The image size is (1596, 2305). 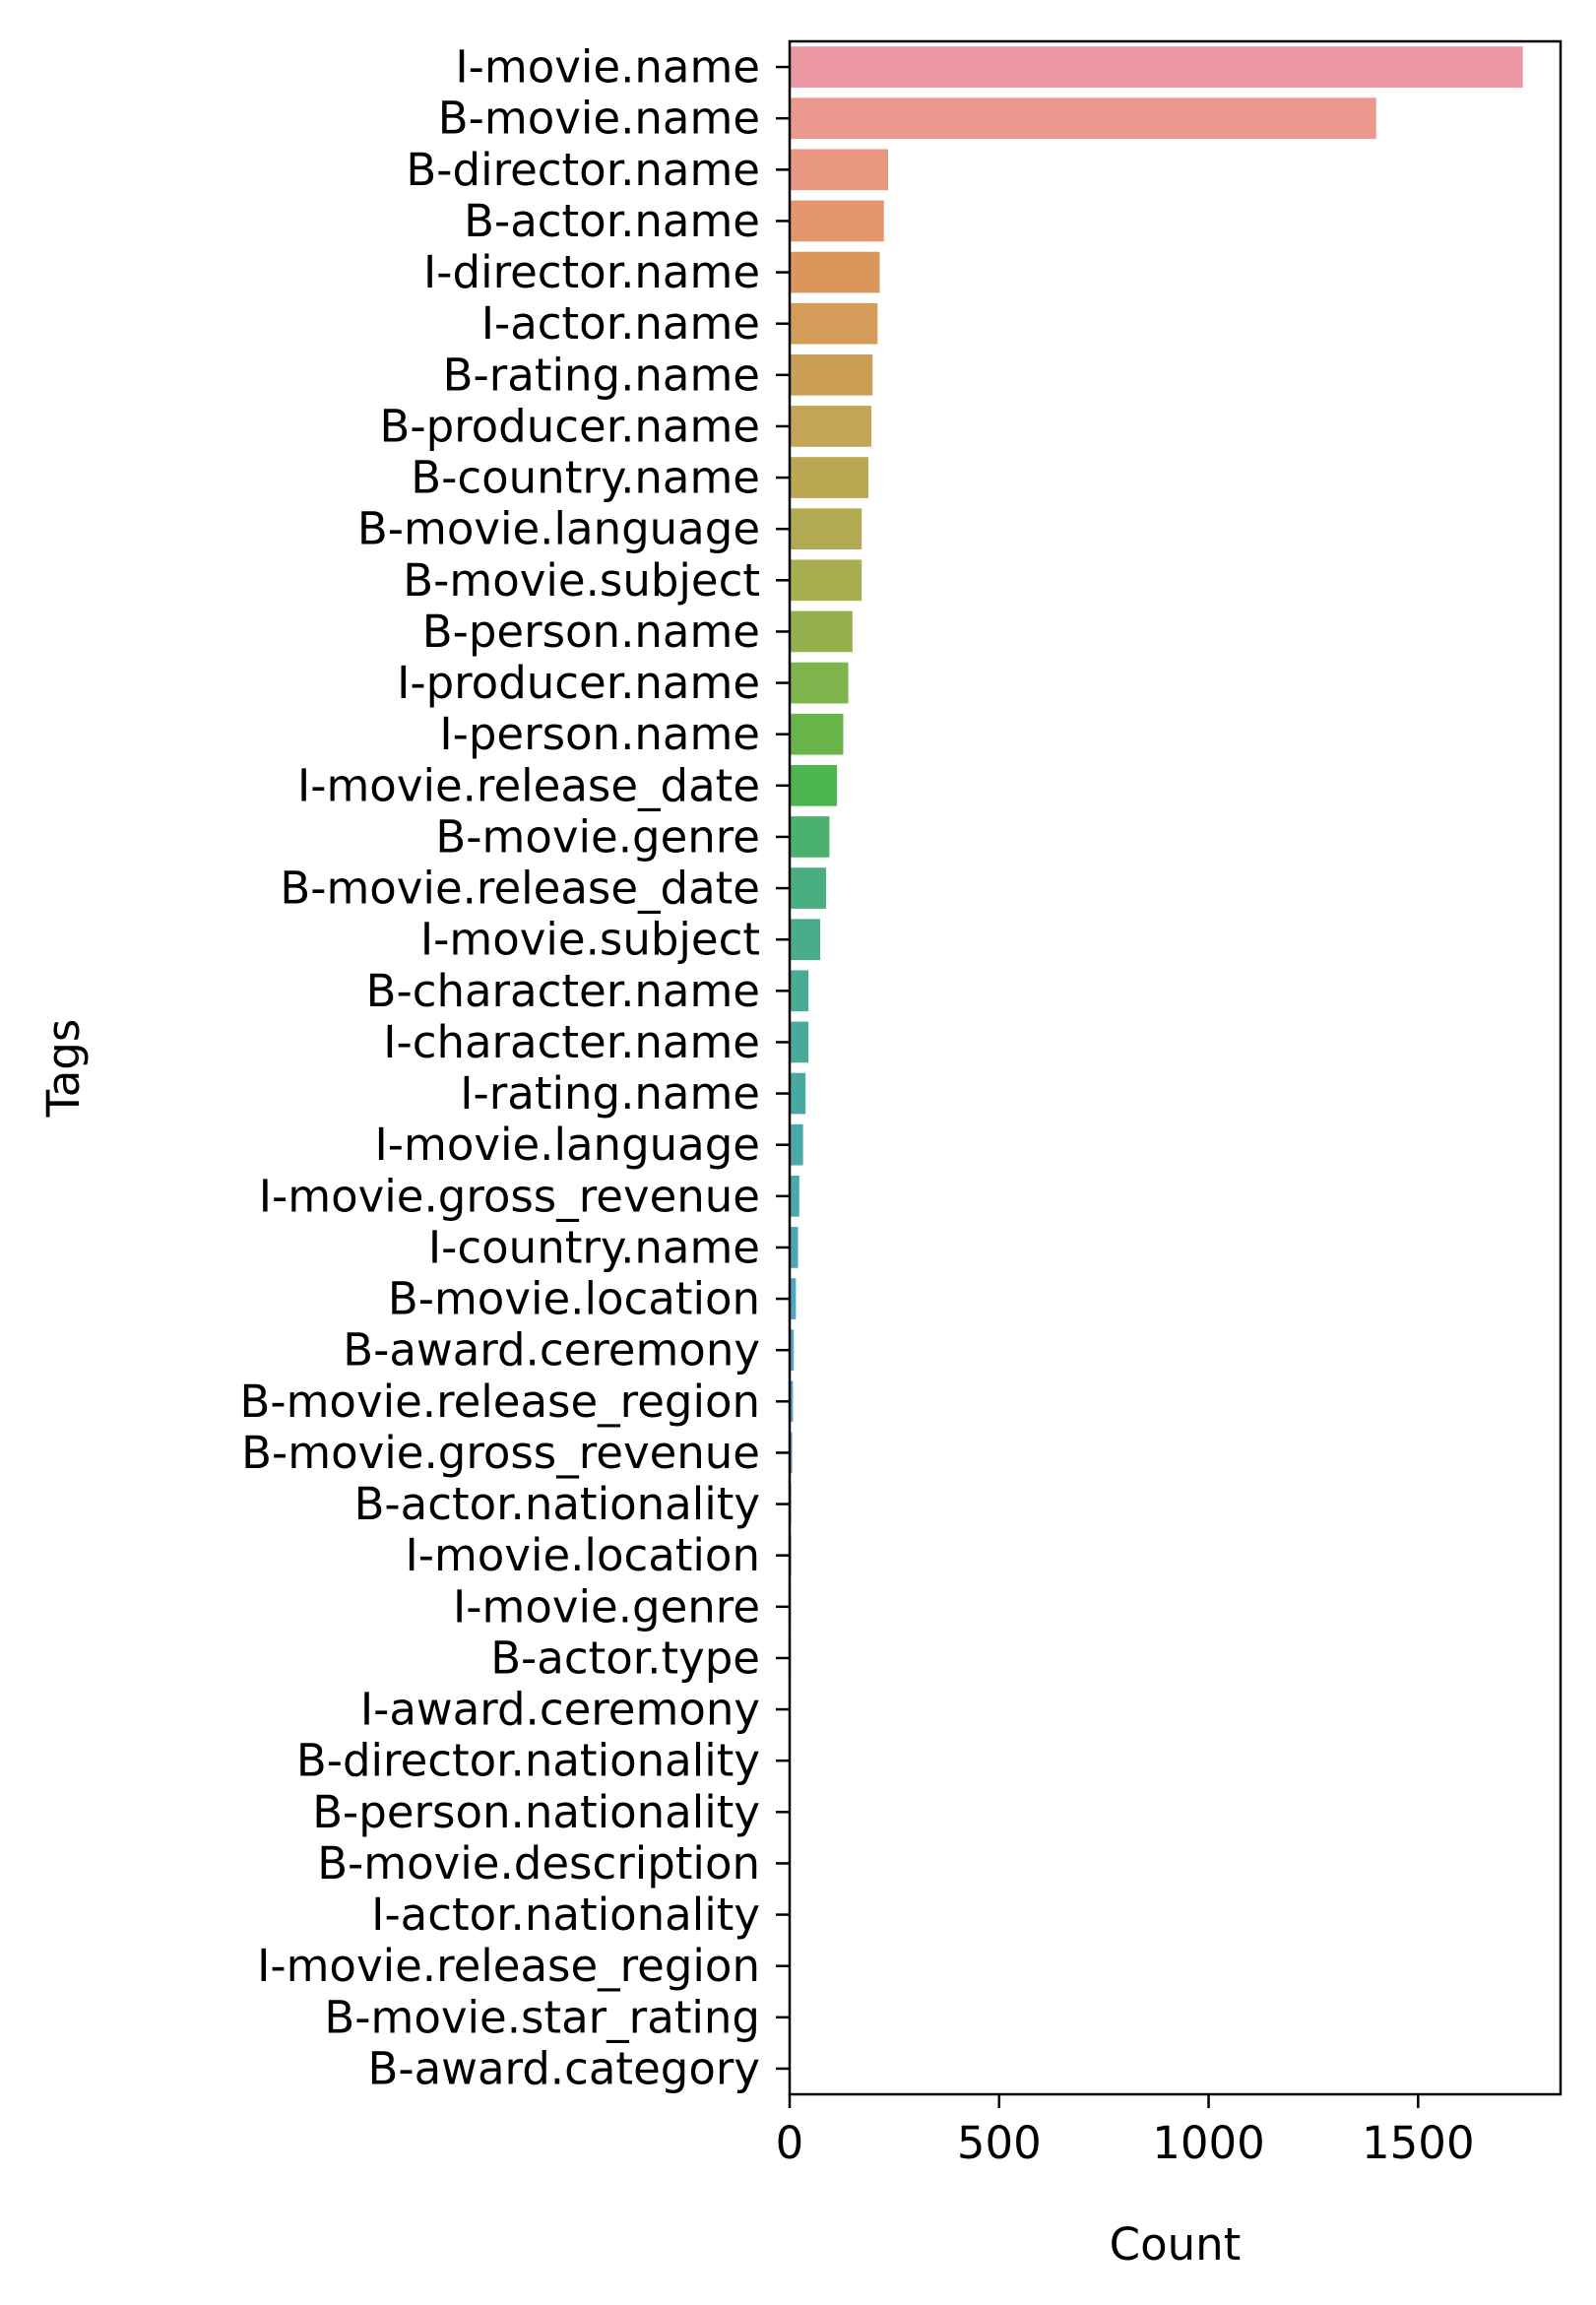 What do you see at coordinates (1419, 2143) in the screenshot?
I see `x-tick-label: 1500` at bounding box center [1419, 2143].